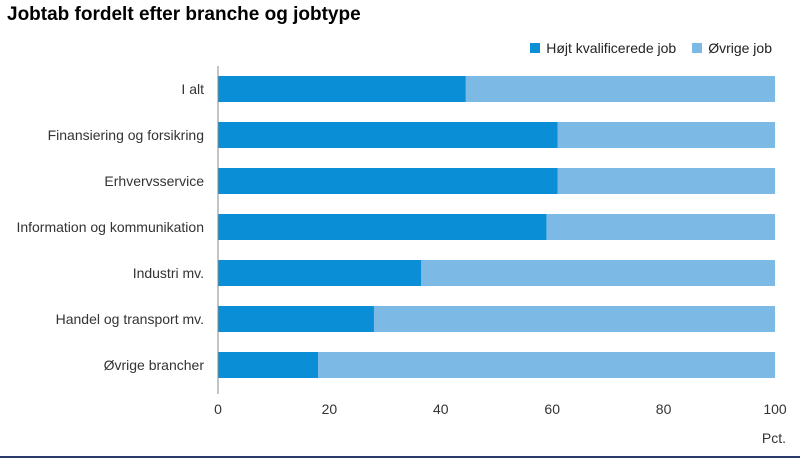 The image size is (800, 459). Describe the element at coordinates (154, 181) in the screenshot. I see `category-label: Erhvervsservice` at that location.